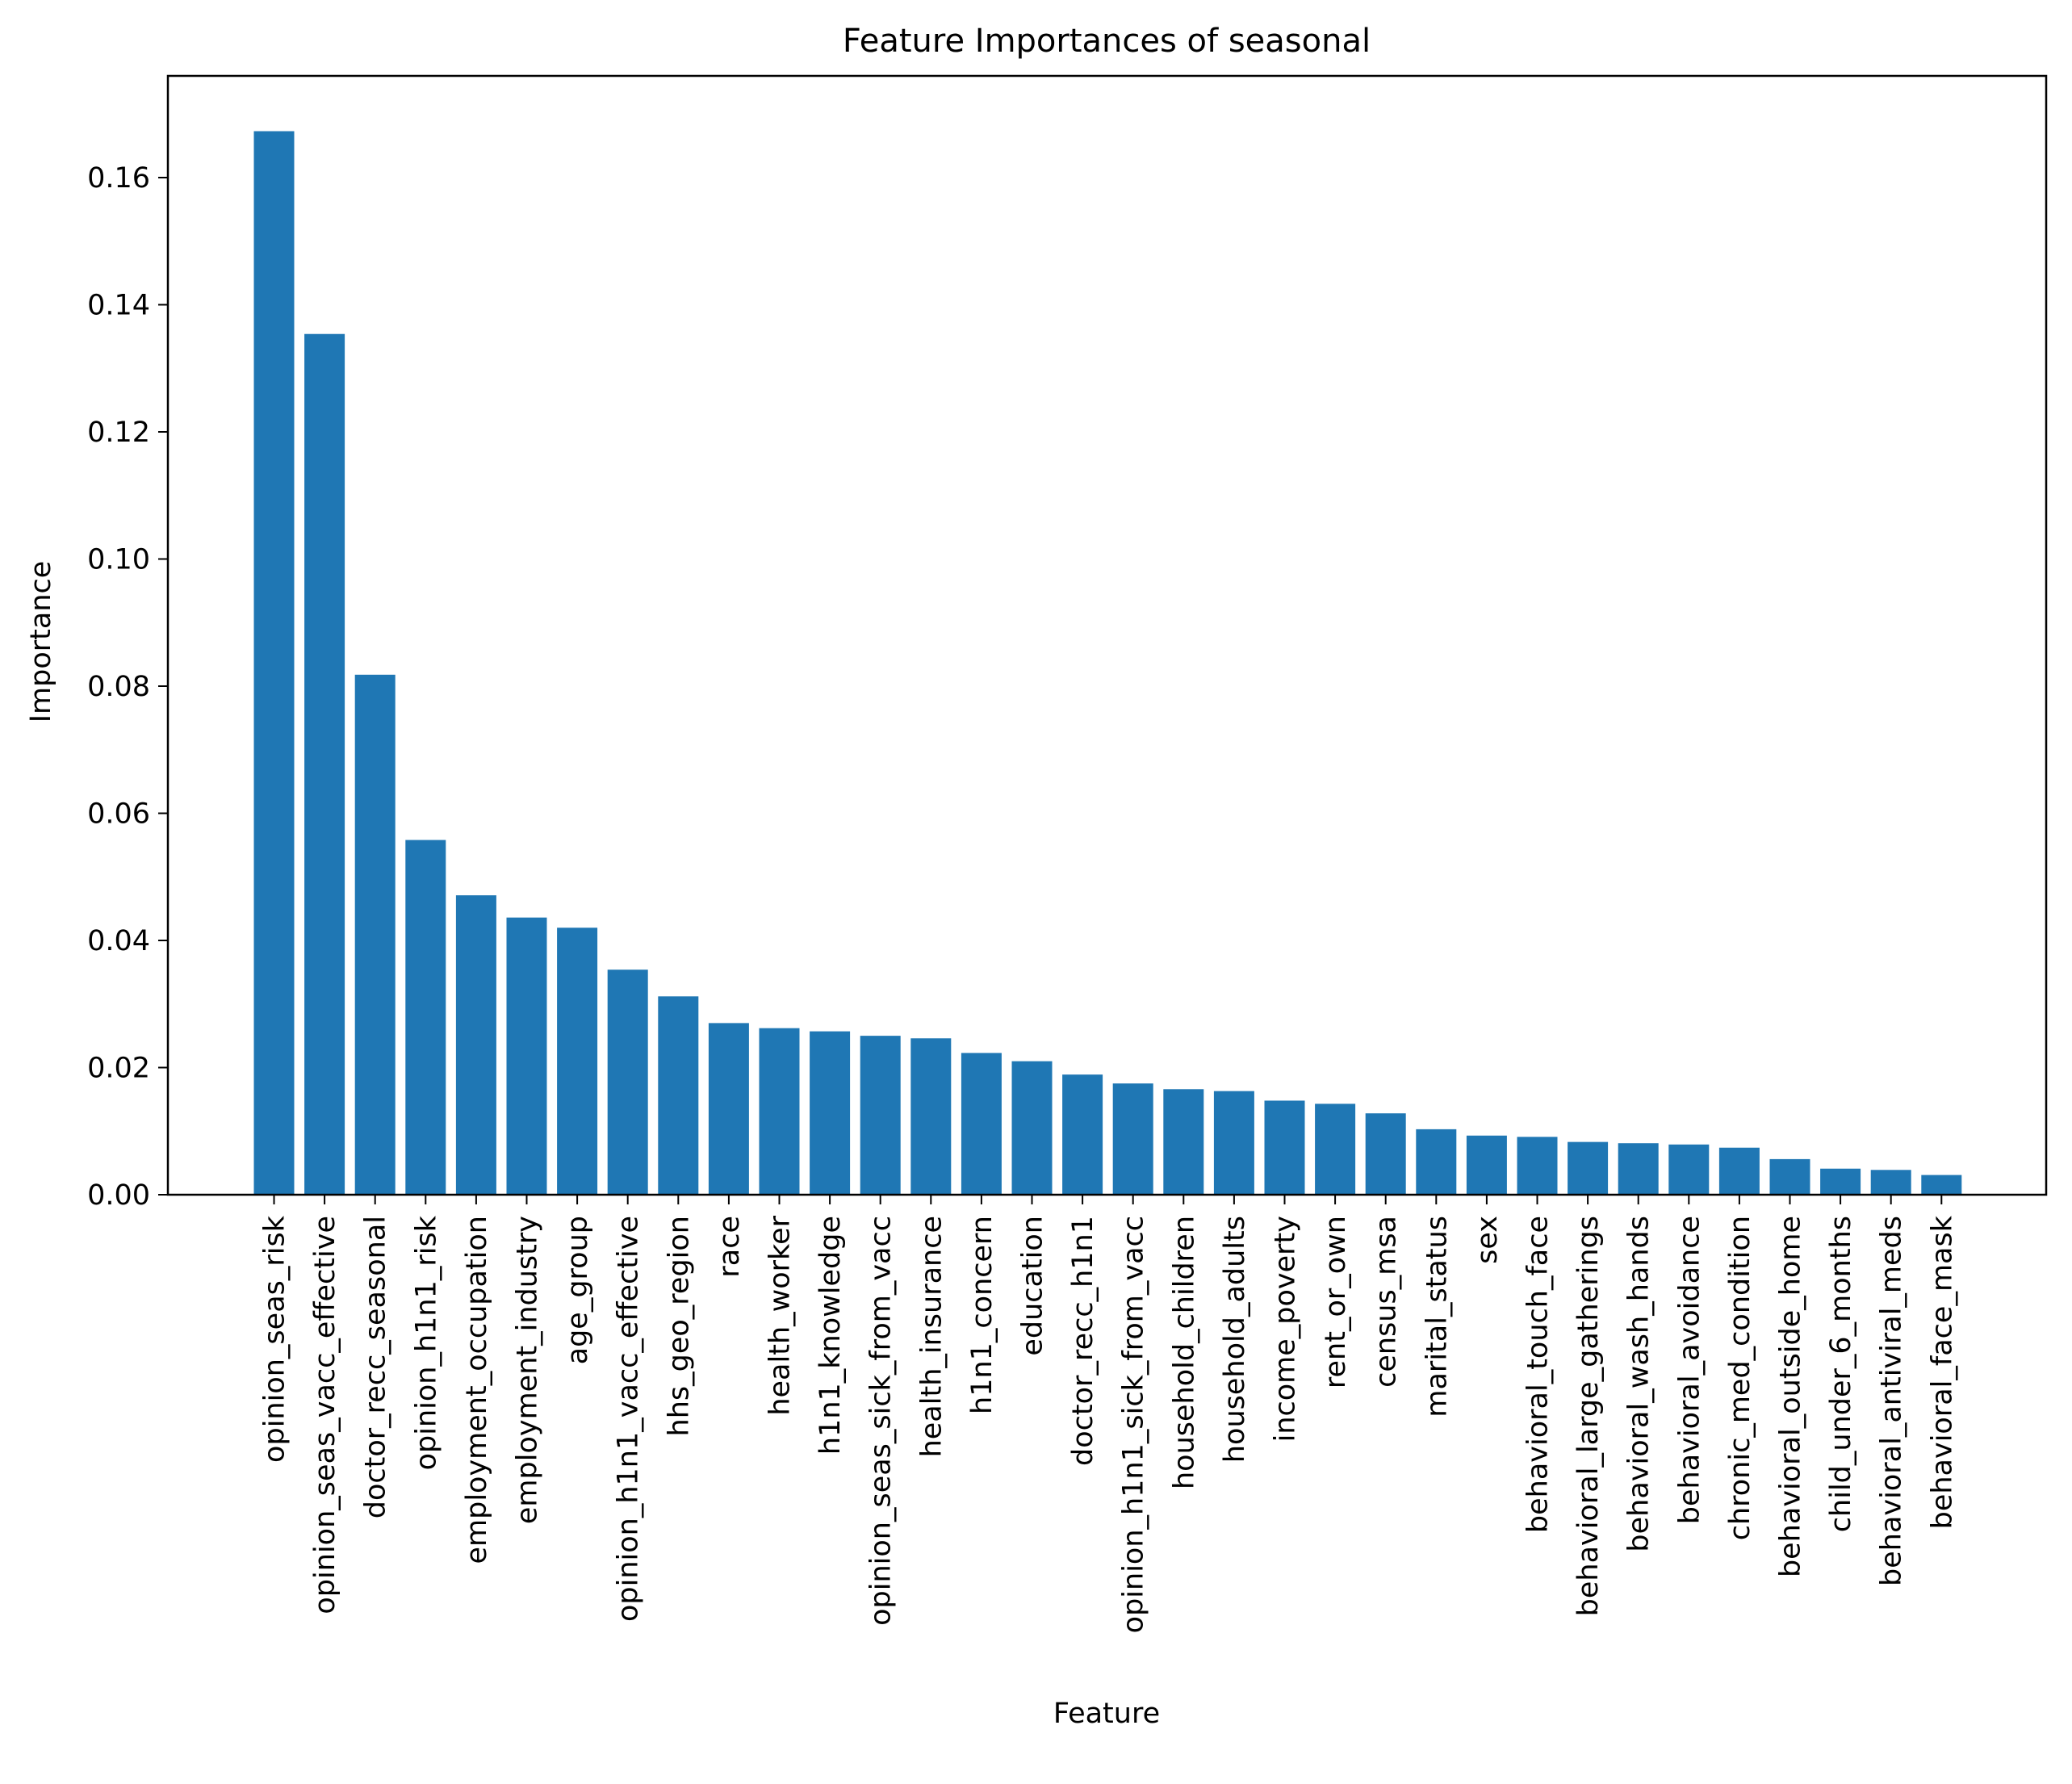 The width and height of the screenshot is (2072, 1784). Describe the element at coordinates (275, 1339) in the screenshot. I see `x-tick-label: opinion_seas_risk` at that location.